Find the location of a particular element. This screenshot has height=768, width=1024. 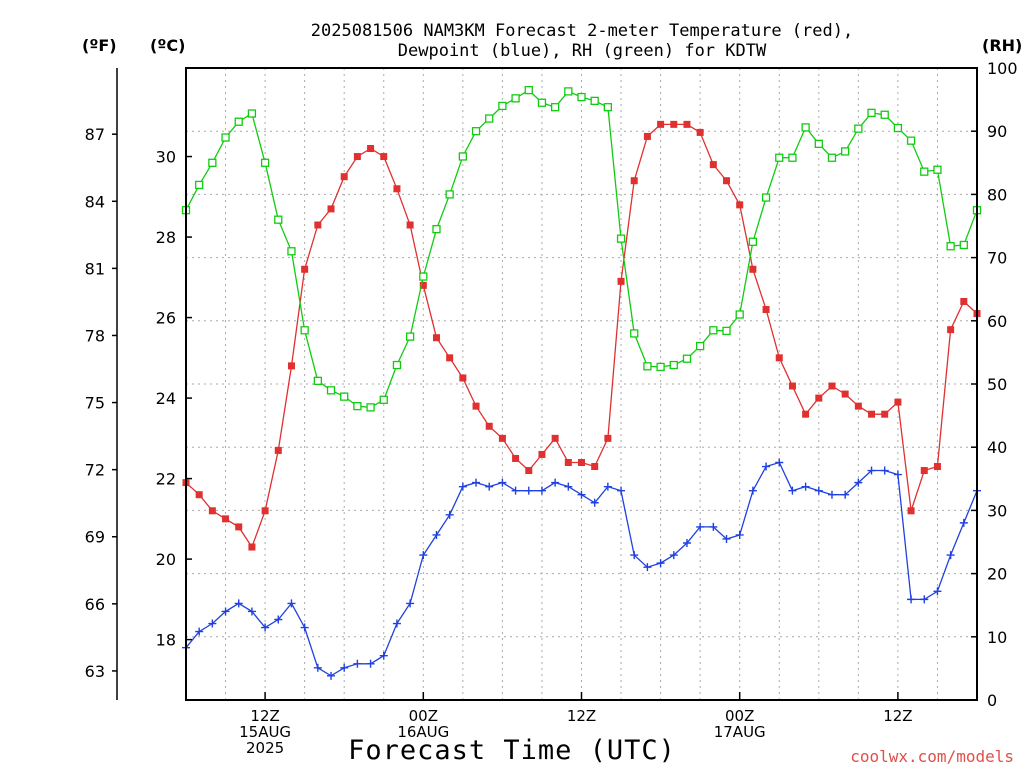

x-tick-label: 2025 is located at coordinates (265, 748).